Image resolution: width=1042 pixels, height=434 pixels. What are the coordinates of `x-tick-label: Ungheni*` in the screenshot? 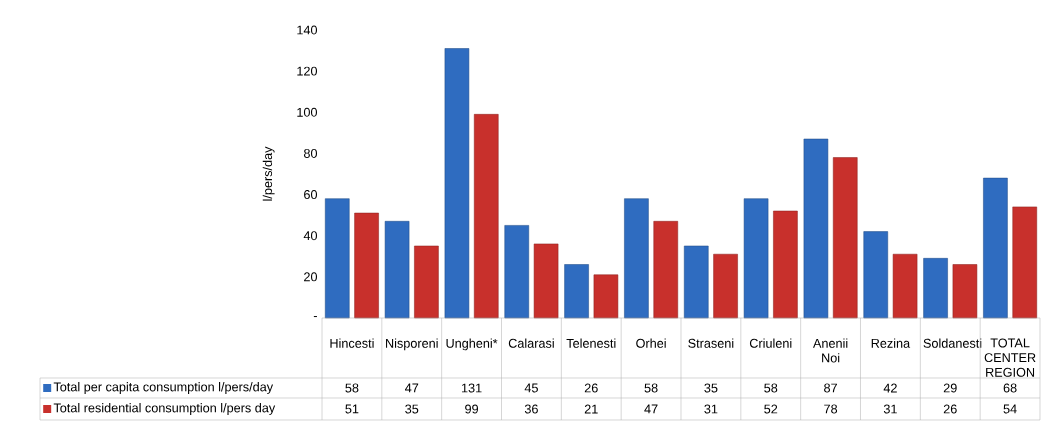 It's located at (472, 344).